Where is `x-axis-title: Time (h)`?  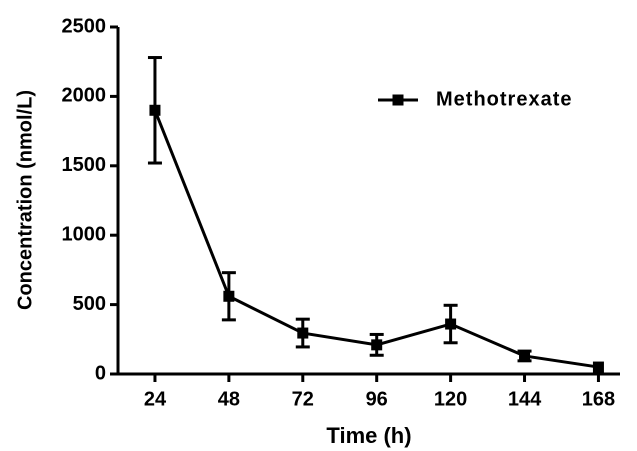
x-axis-title: Time (h) is located at coordinates (368, 435).